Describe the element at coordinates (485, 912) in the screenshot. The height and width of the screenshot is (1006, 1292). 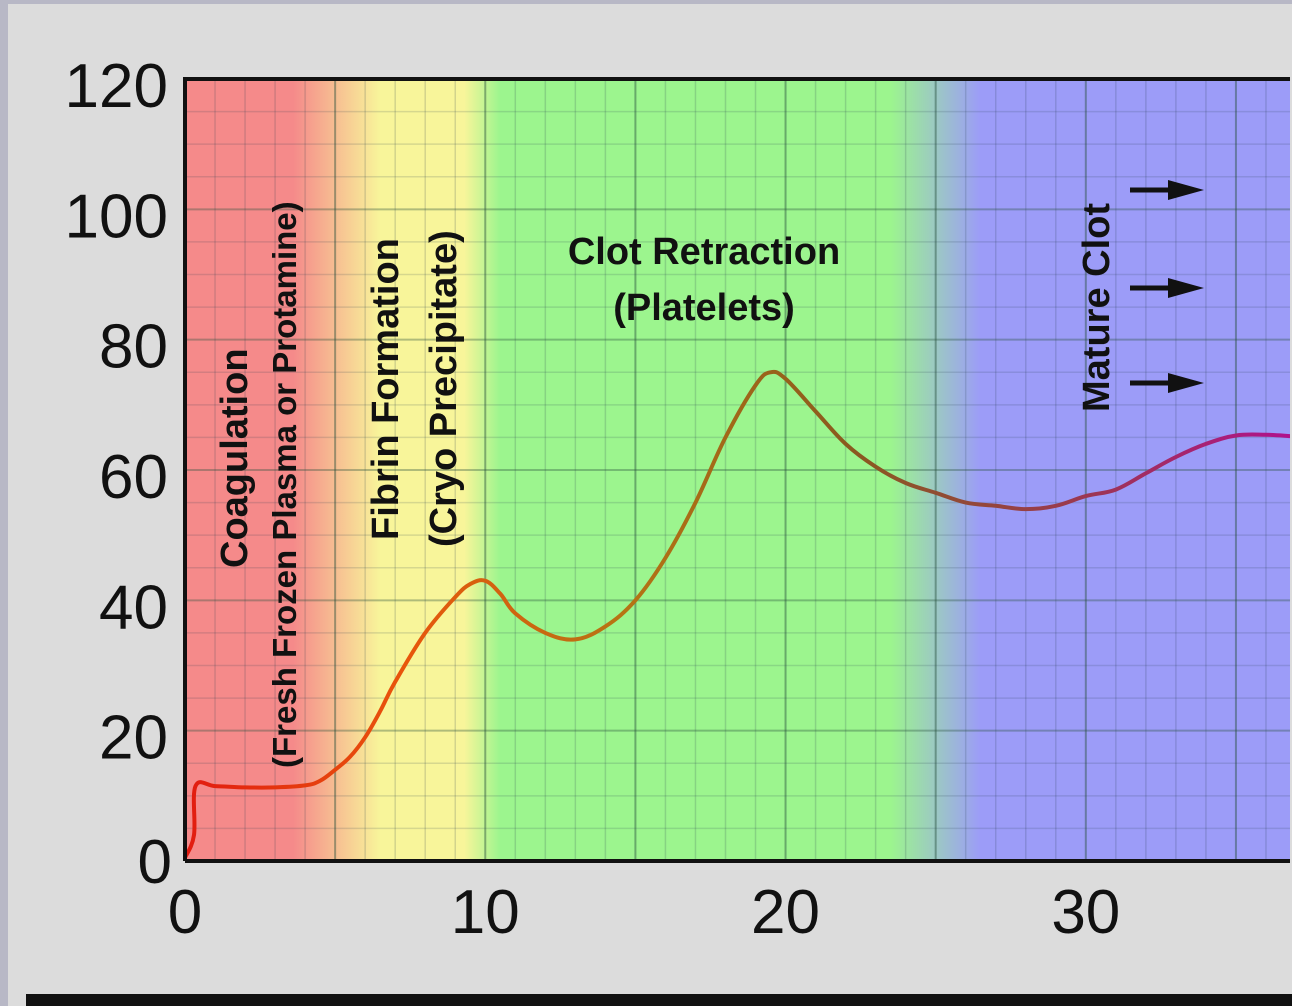
I see `x-tick-label: 10` at that location.